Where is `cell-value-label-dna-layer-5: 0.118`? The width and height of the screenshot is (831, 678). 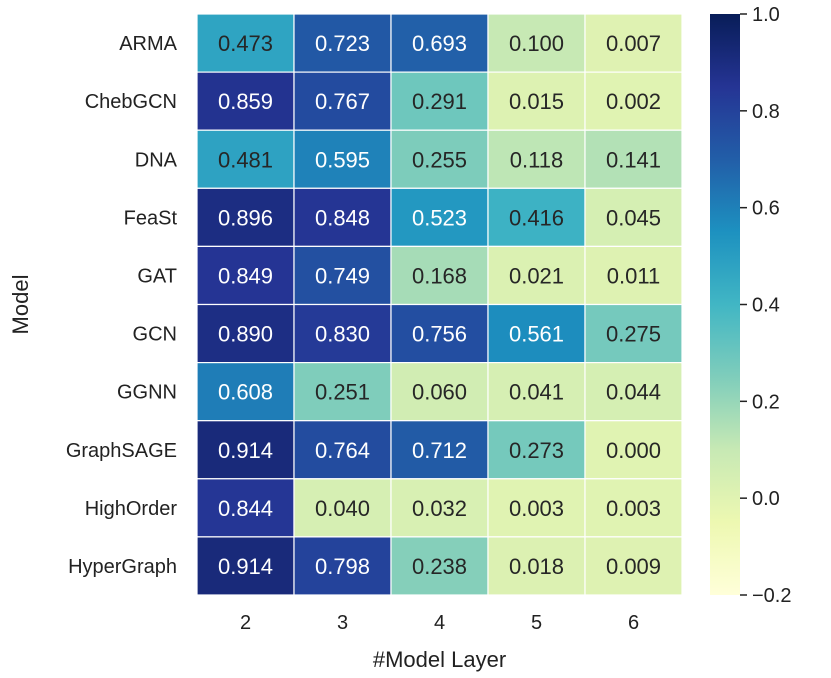
cell-value-label-dna-layer-5: 0.118 is located at coordinates (536, 159).